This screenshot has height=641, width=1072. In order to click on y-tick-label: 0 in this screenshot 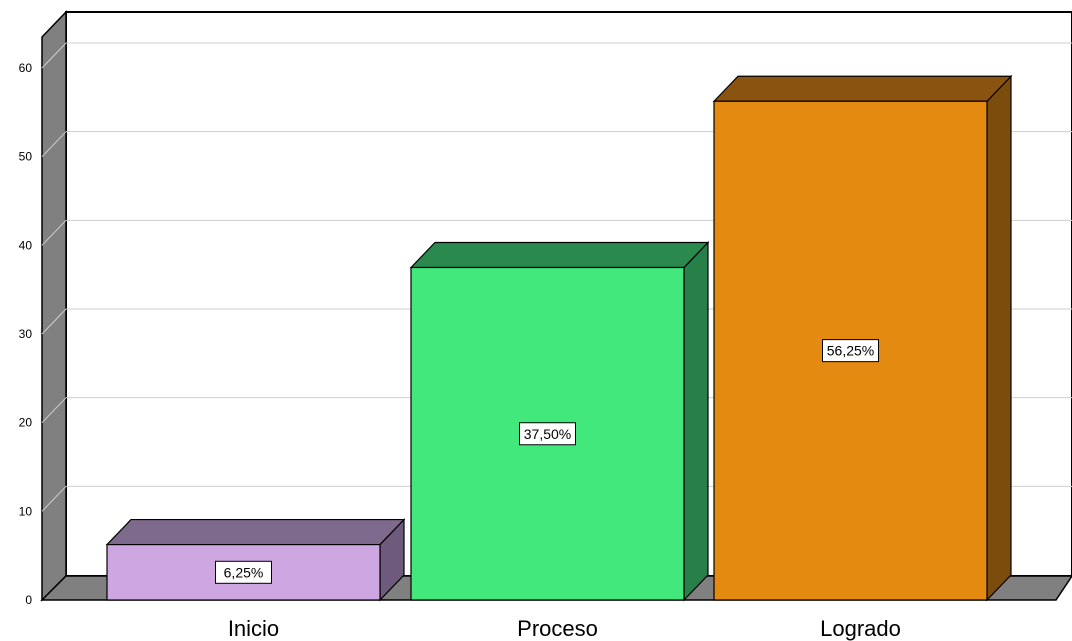, I will do `click(28, 600)`.